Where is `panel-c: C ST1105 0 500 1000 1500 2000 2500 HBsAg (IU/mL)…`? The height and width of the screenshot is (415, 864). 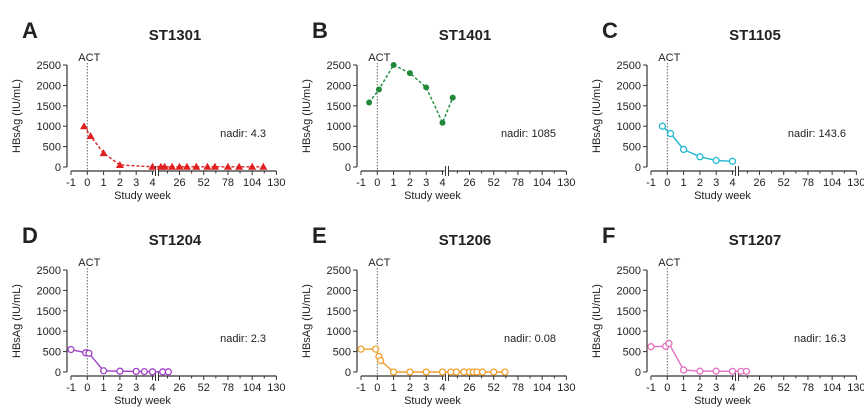 panel-c: C ST1105 0 500 1000 1500 2000 2500 HBsAg (IU/mL)… is located at coordinates (727, 110).